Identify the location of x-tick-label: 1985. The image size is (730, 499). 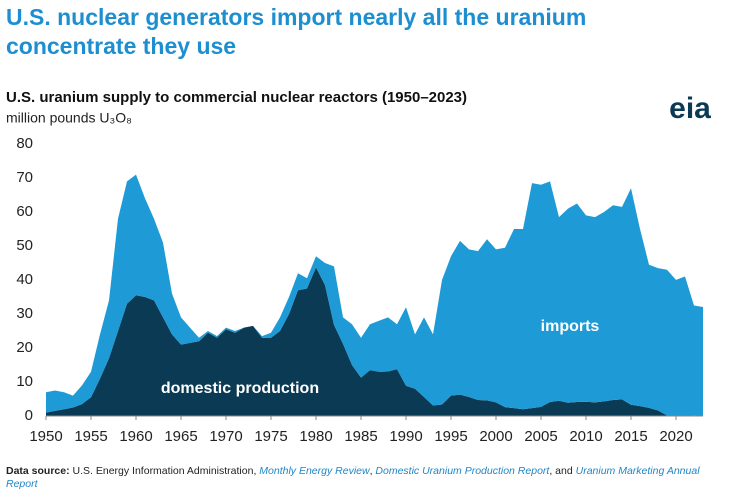
(360, 436).